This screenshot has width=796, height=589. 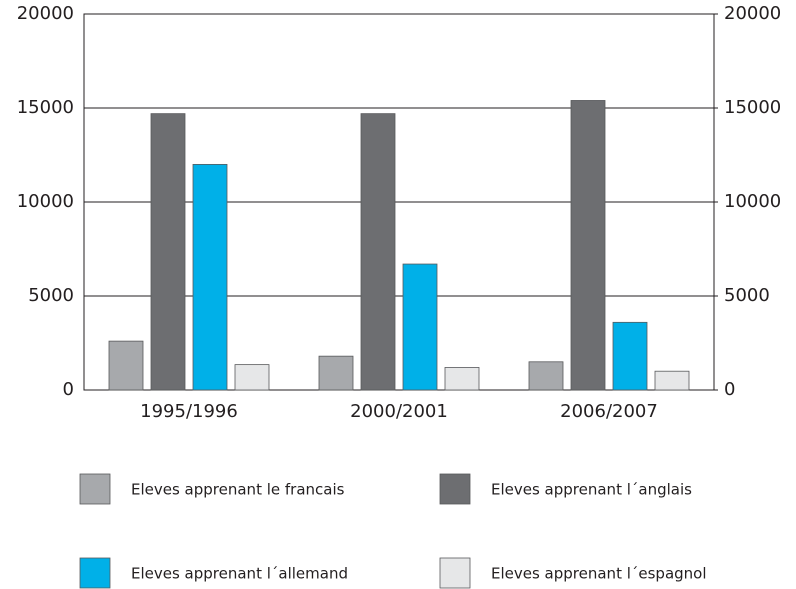 I want to click on y2-tick-label: 0, so click(x=729, y=389).